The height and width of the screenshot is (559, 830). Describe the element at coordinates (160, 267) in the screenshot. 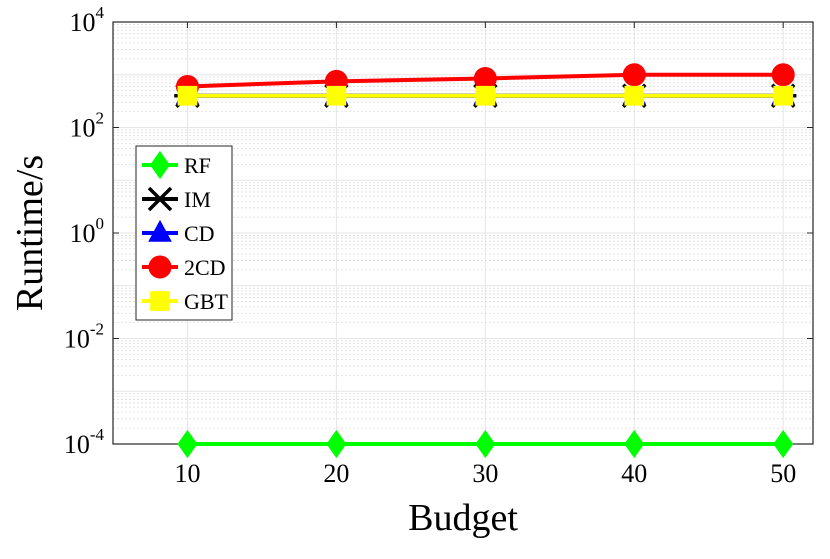

I see `legend-marker-2cd` at that location.